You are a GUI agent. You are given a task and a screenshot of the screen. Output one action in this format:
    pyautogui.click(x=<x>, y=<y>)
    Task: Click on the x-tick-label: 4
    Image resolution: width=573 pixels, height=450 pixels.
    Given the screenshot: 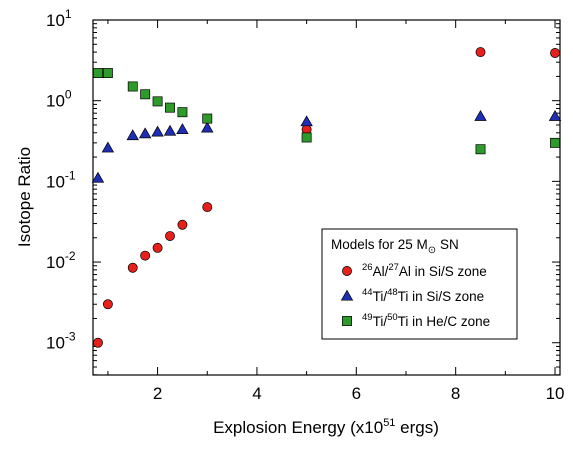 What is the action you would take?
    pyautogui.click(x=256, y=393)
    